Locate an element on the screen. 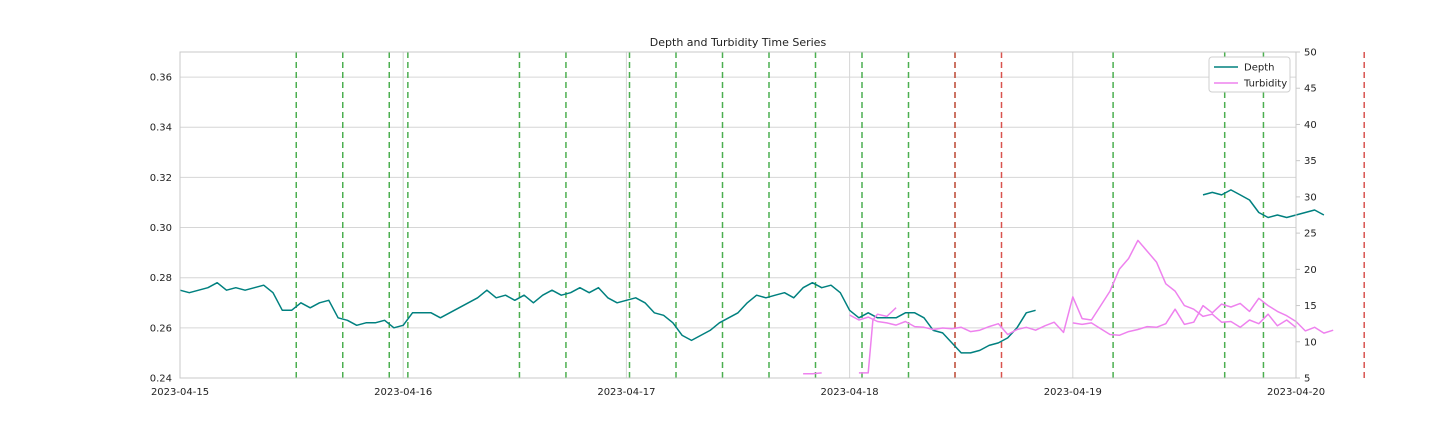 This screenshot has height=432, width=1440. y-left-tick-label: 0.32 is located at coordinates (161, 178).